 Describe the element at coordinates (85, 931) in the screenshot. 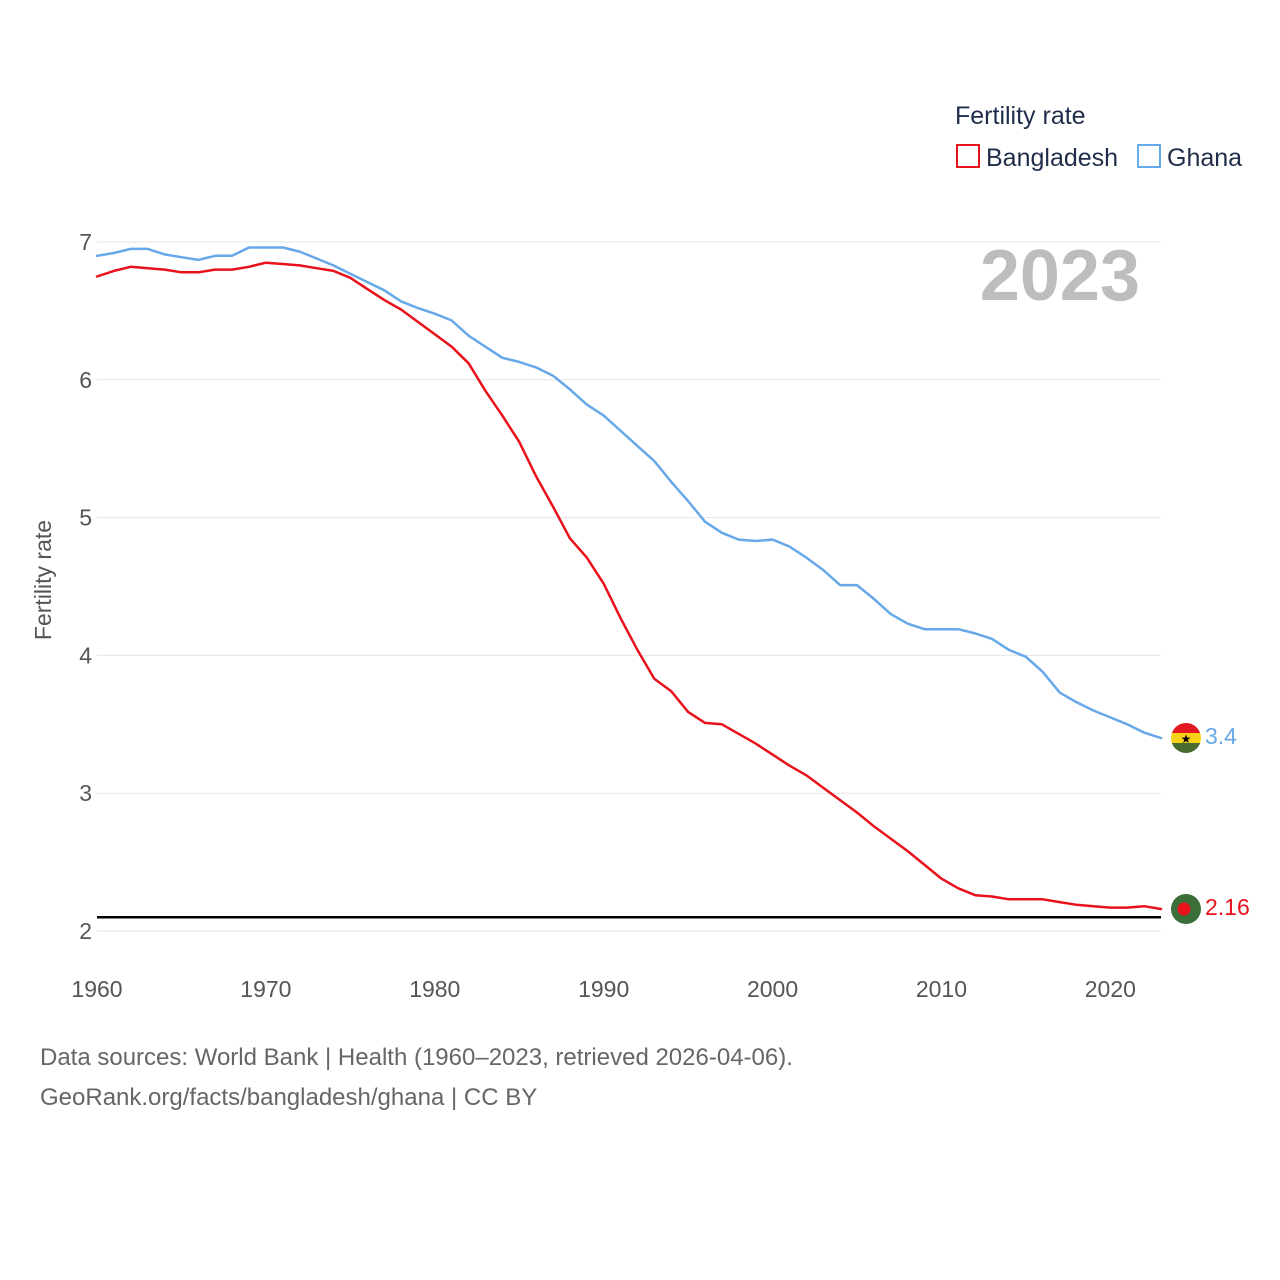

I see `y-tick-label: 2` at that location.